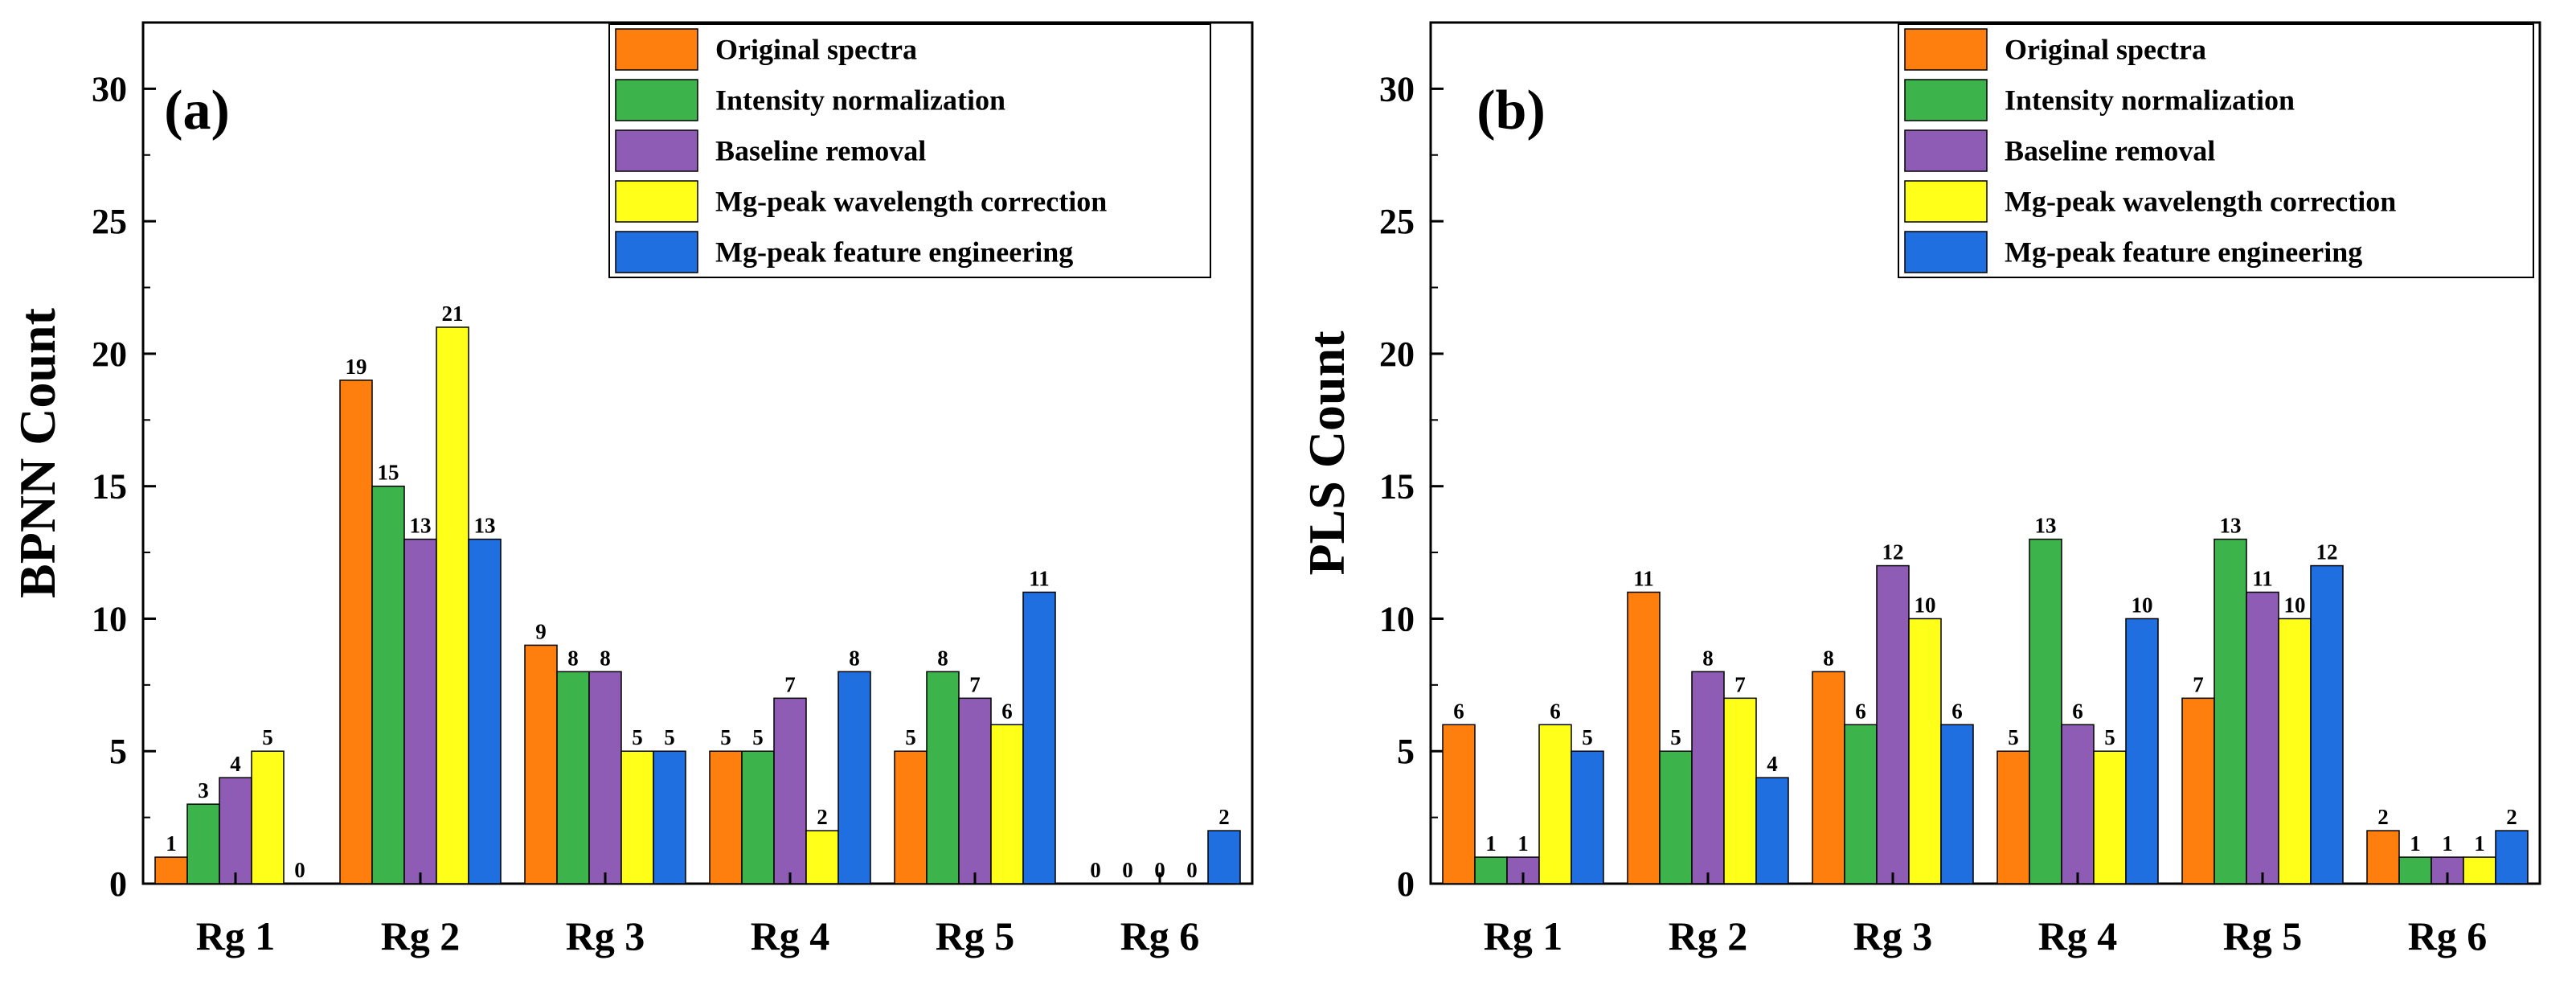  Describe the element at coordinates (453, 314) in the screenshot. I see `data-label: 21` at that location.